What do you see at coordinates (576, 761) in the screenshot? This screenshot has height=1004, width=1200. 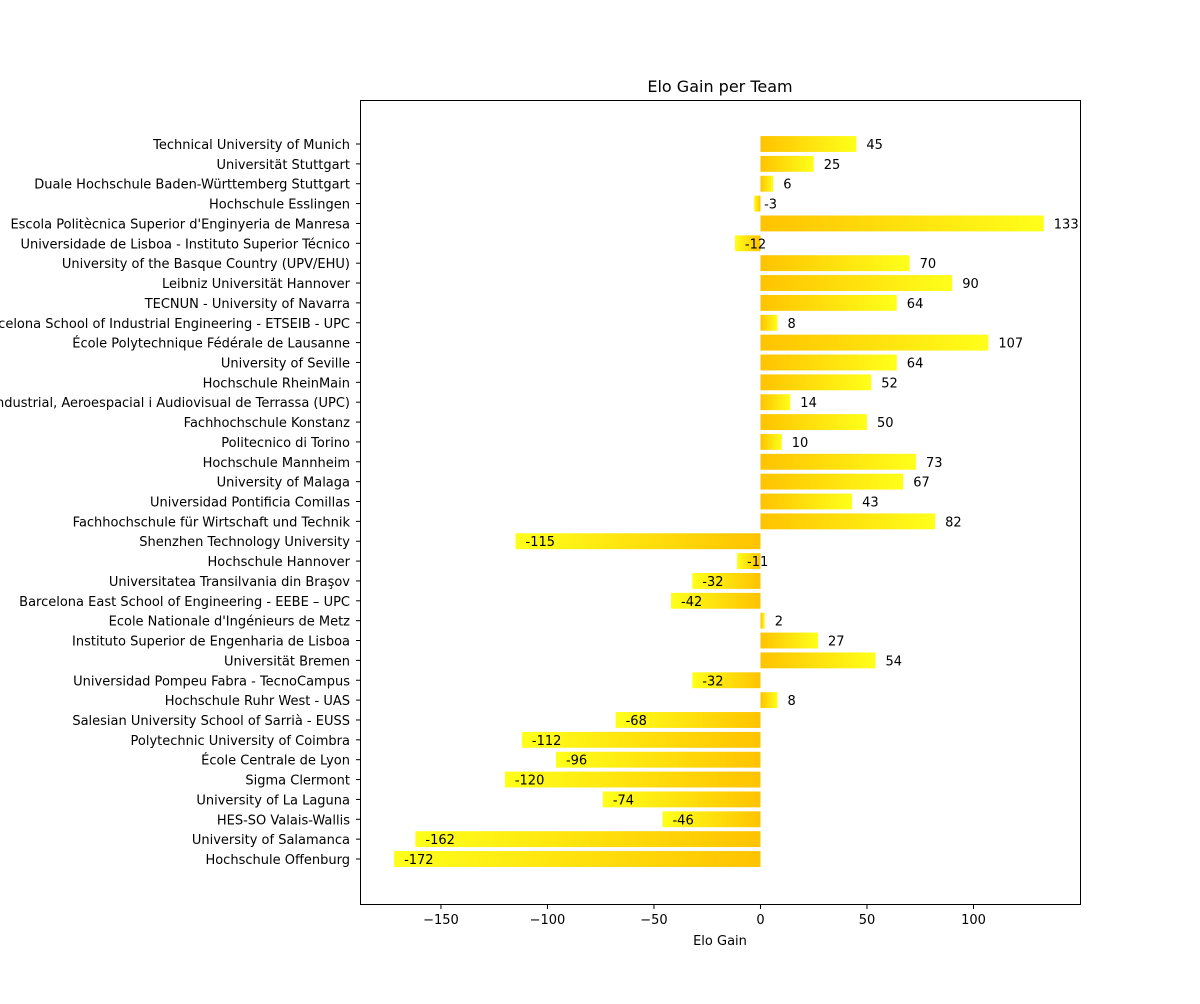 I see `bar-value-label: -96` at bounding box center [576, 761].